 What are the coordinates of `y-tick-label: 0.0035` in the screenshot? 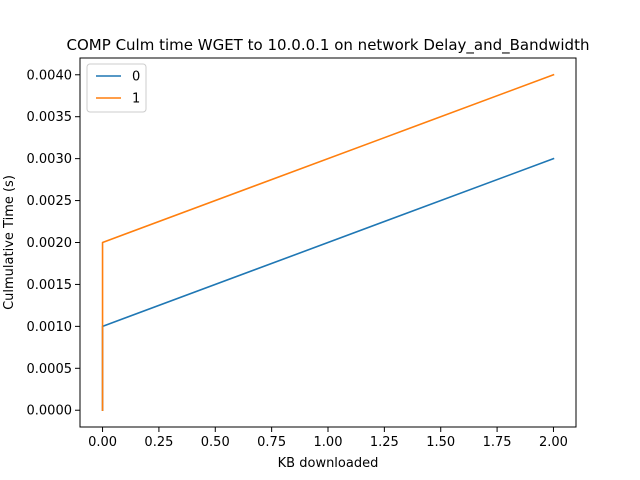 It's located at (50, 117).